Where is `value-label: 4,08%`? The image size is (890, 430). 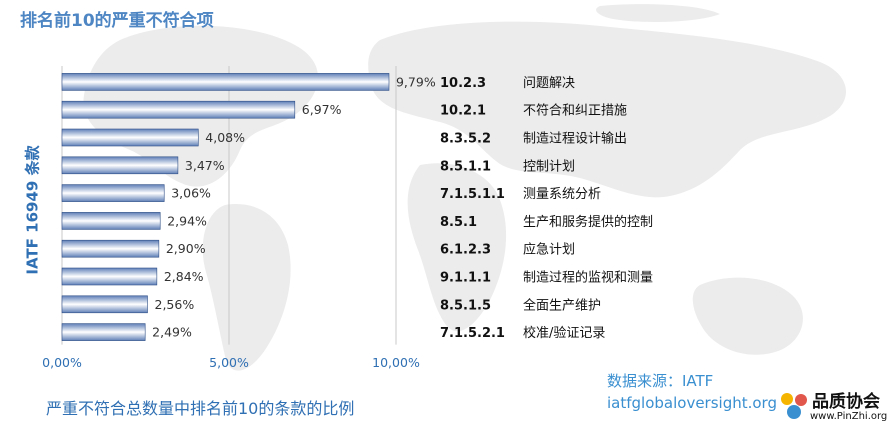
value-label: 4,08% is located at coordinates (225, 137).